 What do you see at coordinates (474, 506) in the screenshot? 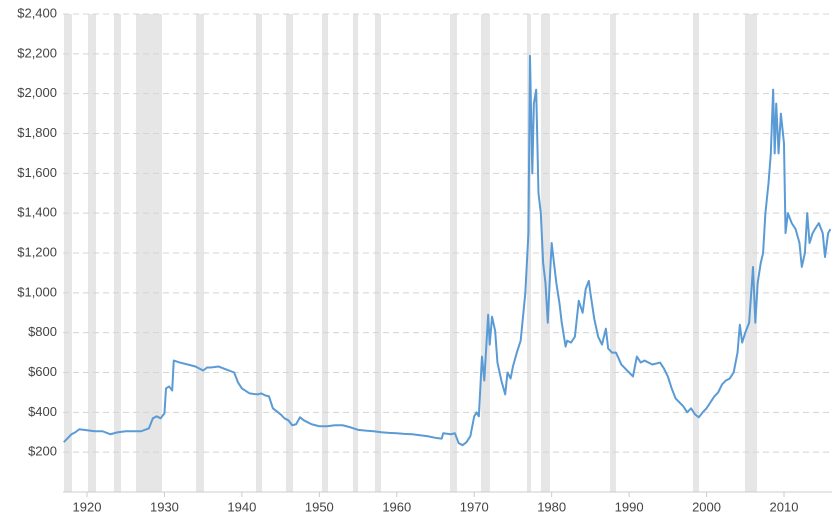
I see `x-tick-label: 1970` at bounding box center [474, 506].